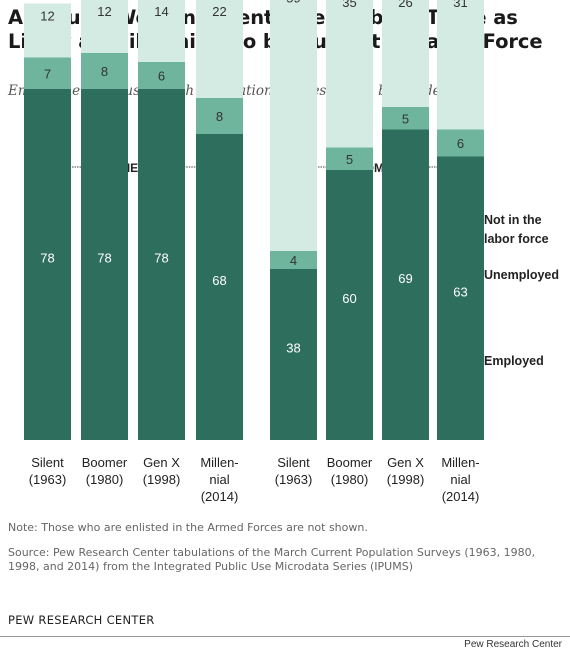 This screenshot has width=570, height=652. I want to click on data-label-men-3-not-in-labor-force: 22, so click(219, 11).